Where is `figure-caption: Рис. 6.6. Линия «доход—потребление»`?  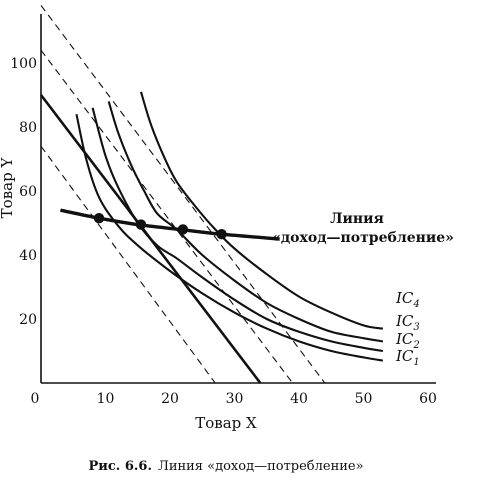 figure-caption: Рис. 6.6. Линия «доход—потребление» is located at coordinates (225, 466).